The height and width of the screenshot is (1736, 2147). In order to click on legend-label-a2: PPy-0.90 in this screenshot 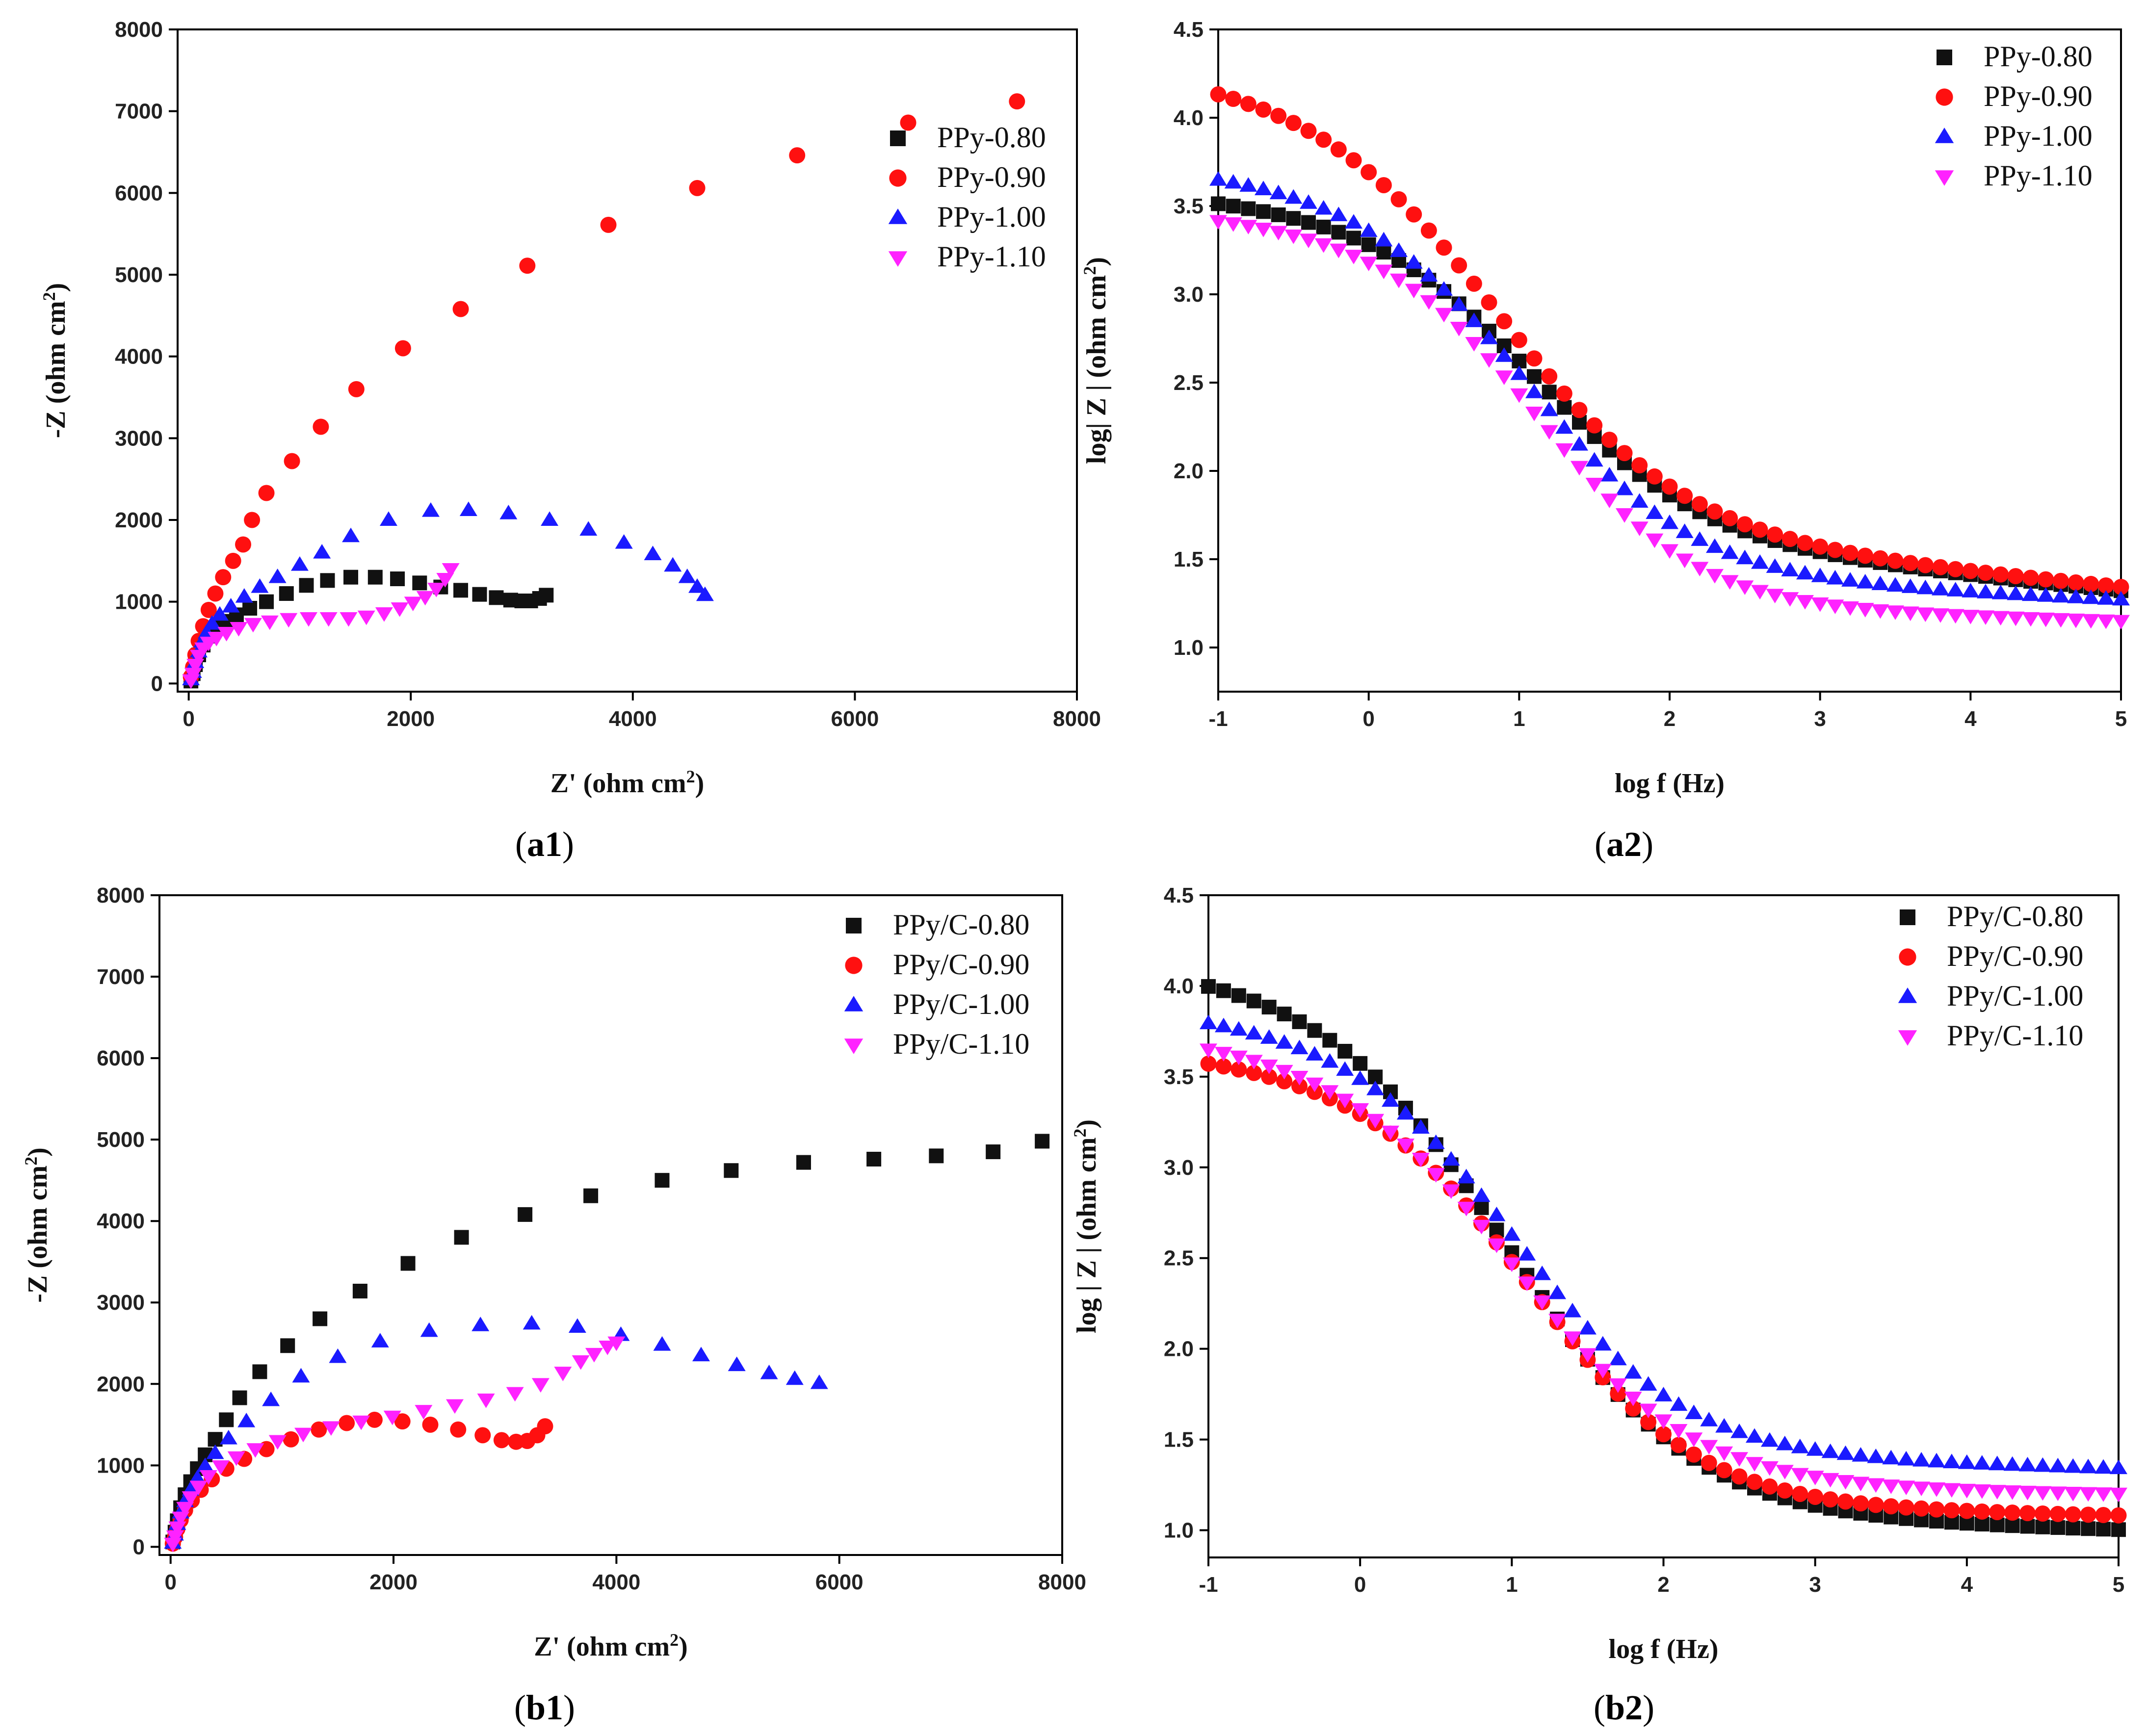, I will do `click(2038, 96)`.